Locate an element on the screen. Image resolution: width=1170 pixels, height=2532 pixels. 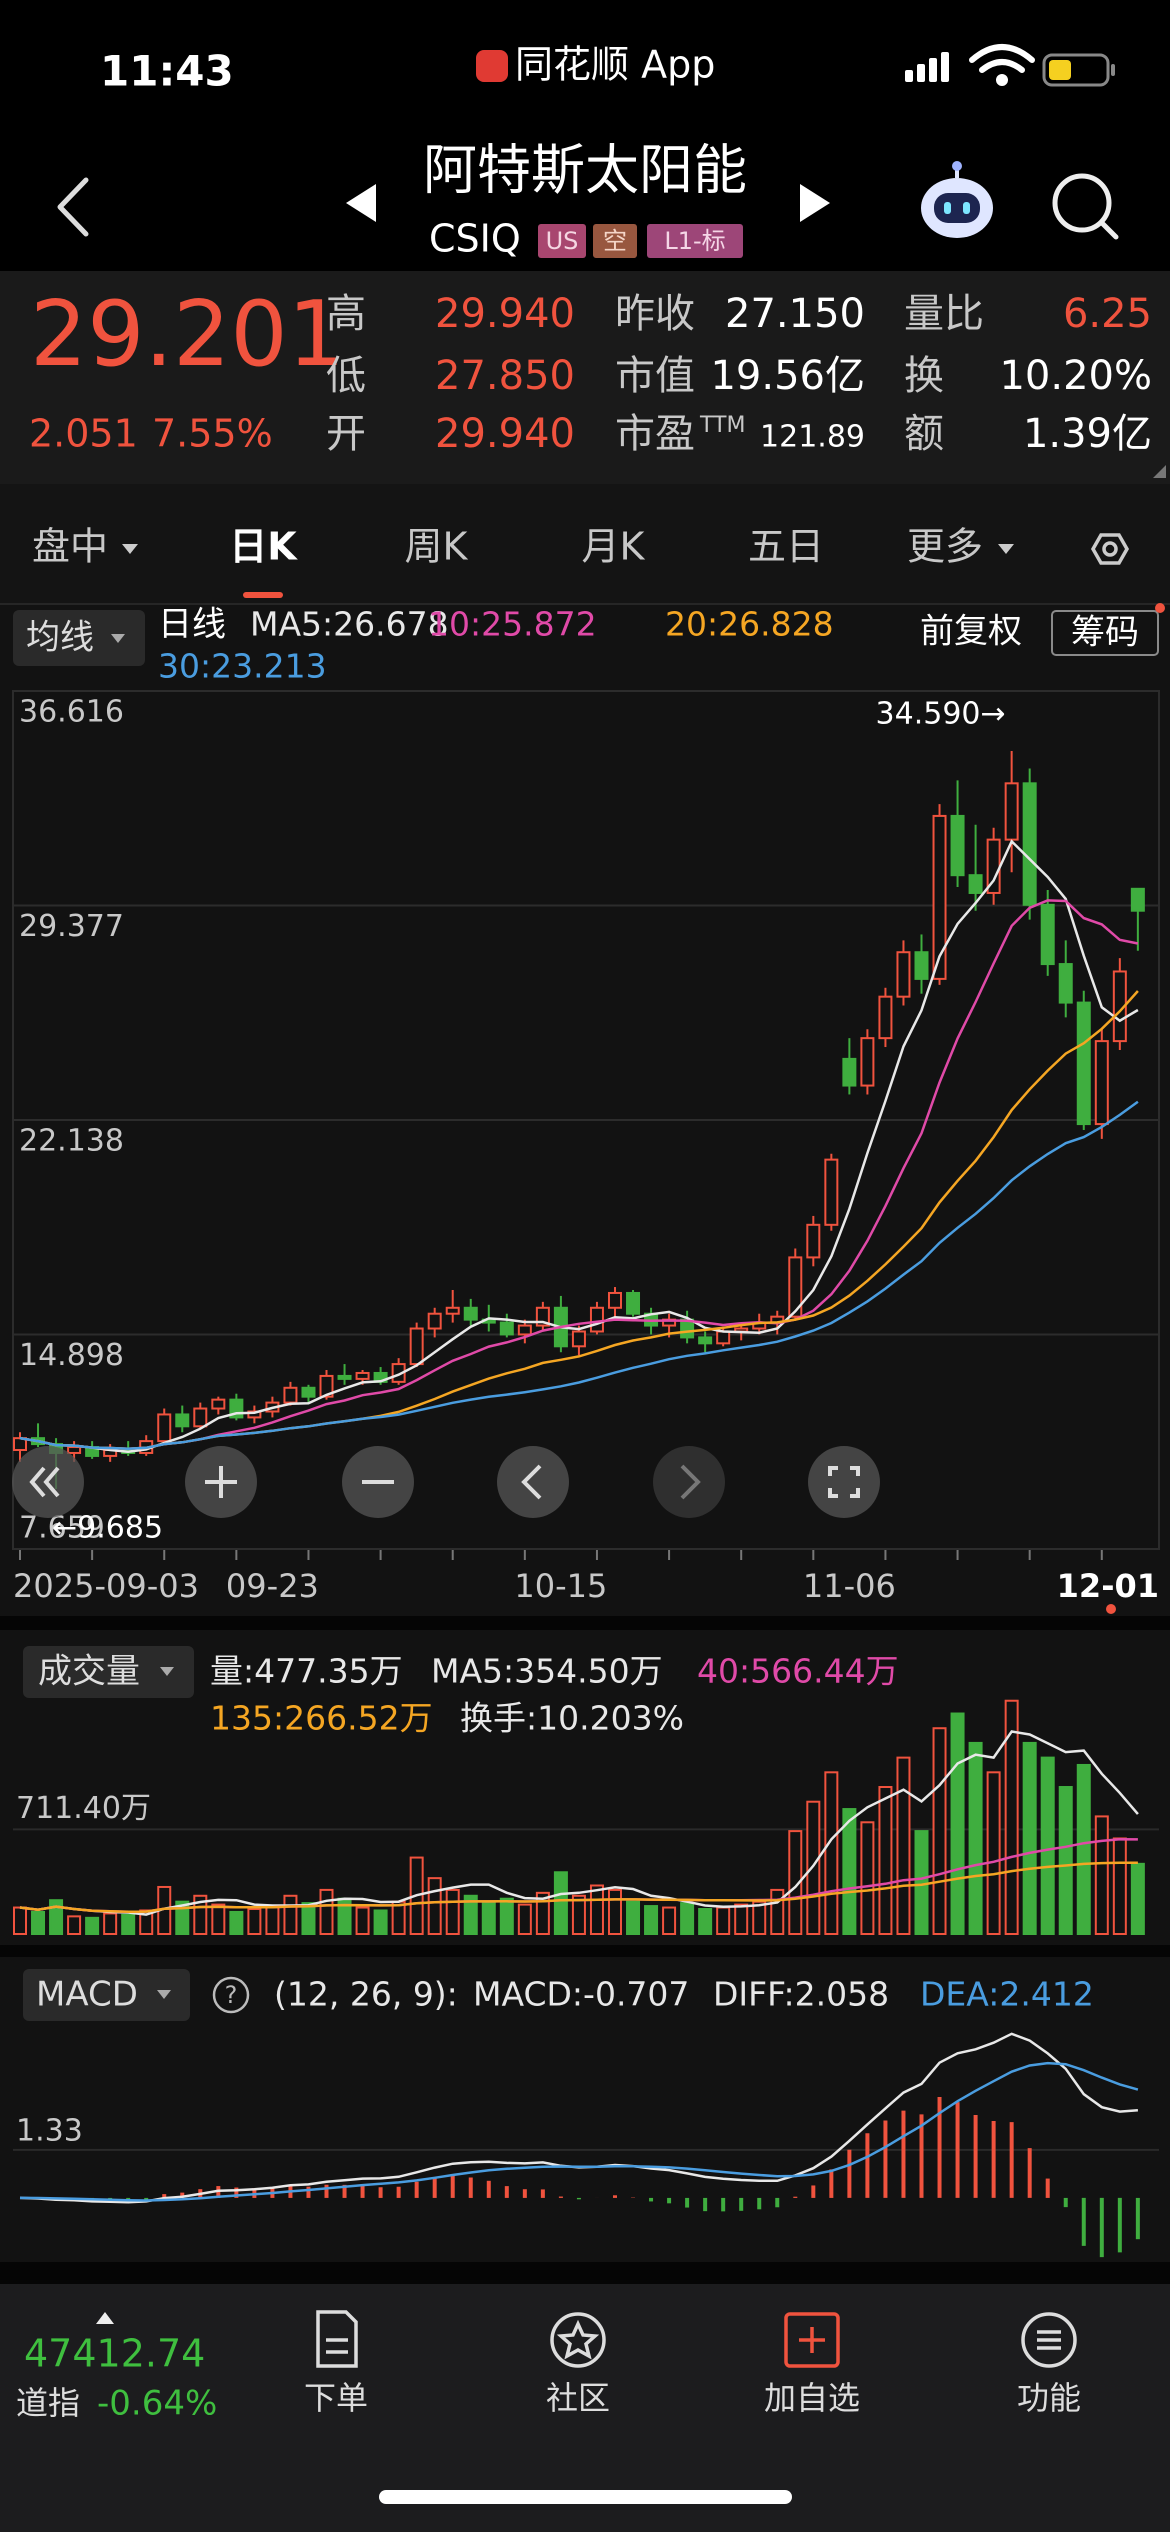
tab: 盘中 is located at coordinates (70, 547).